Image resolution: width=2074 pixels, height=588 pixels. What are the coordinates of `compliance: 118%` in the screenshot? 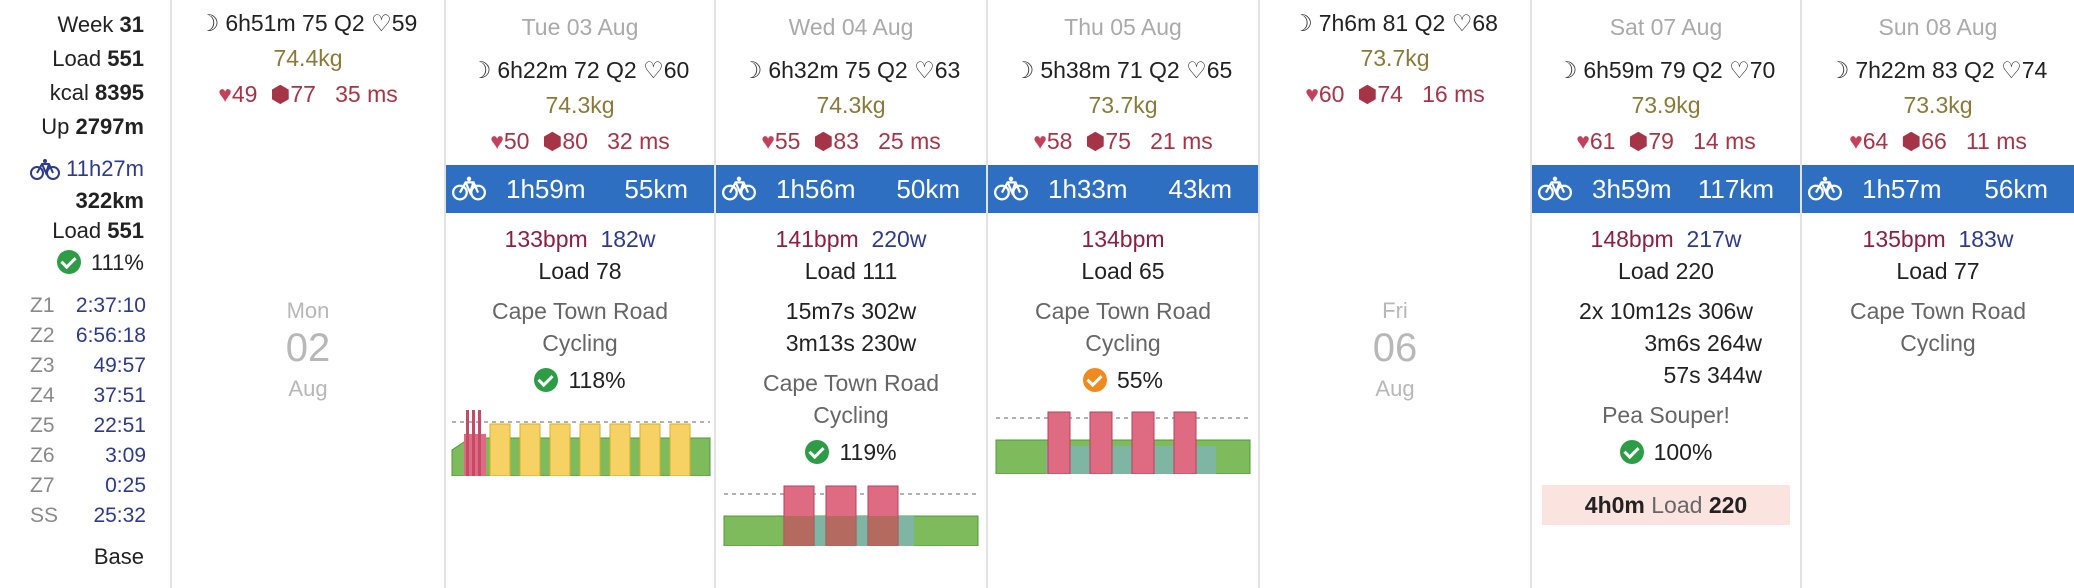 It's located at (580, 380).